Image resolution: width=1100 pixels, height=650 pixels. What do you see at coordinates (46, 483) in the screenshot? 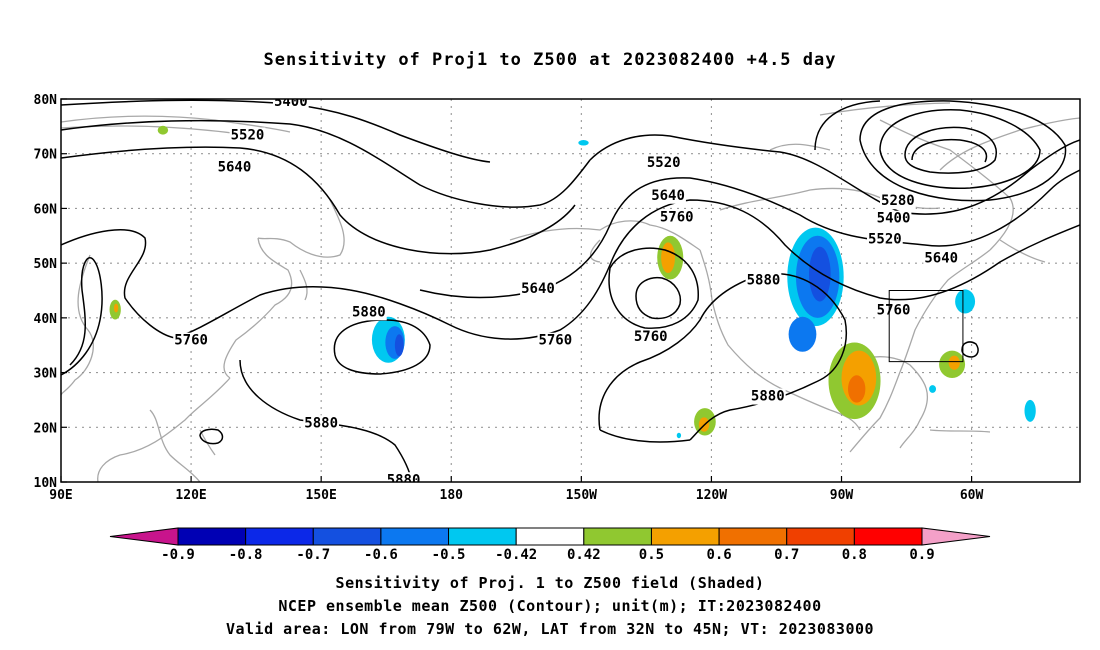
I see `lat-label: 10N` at bounding box center [46, 483].